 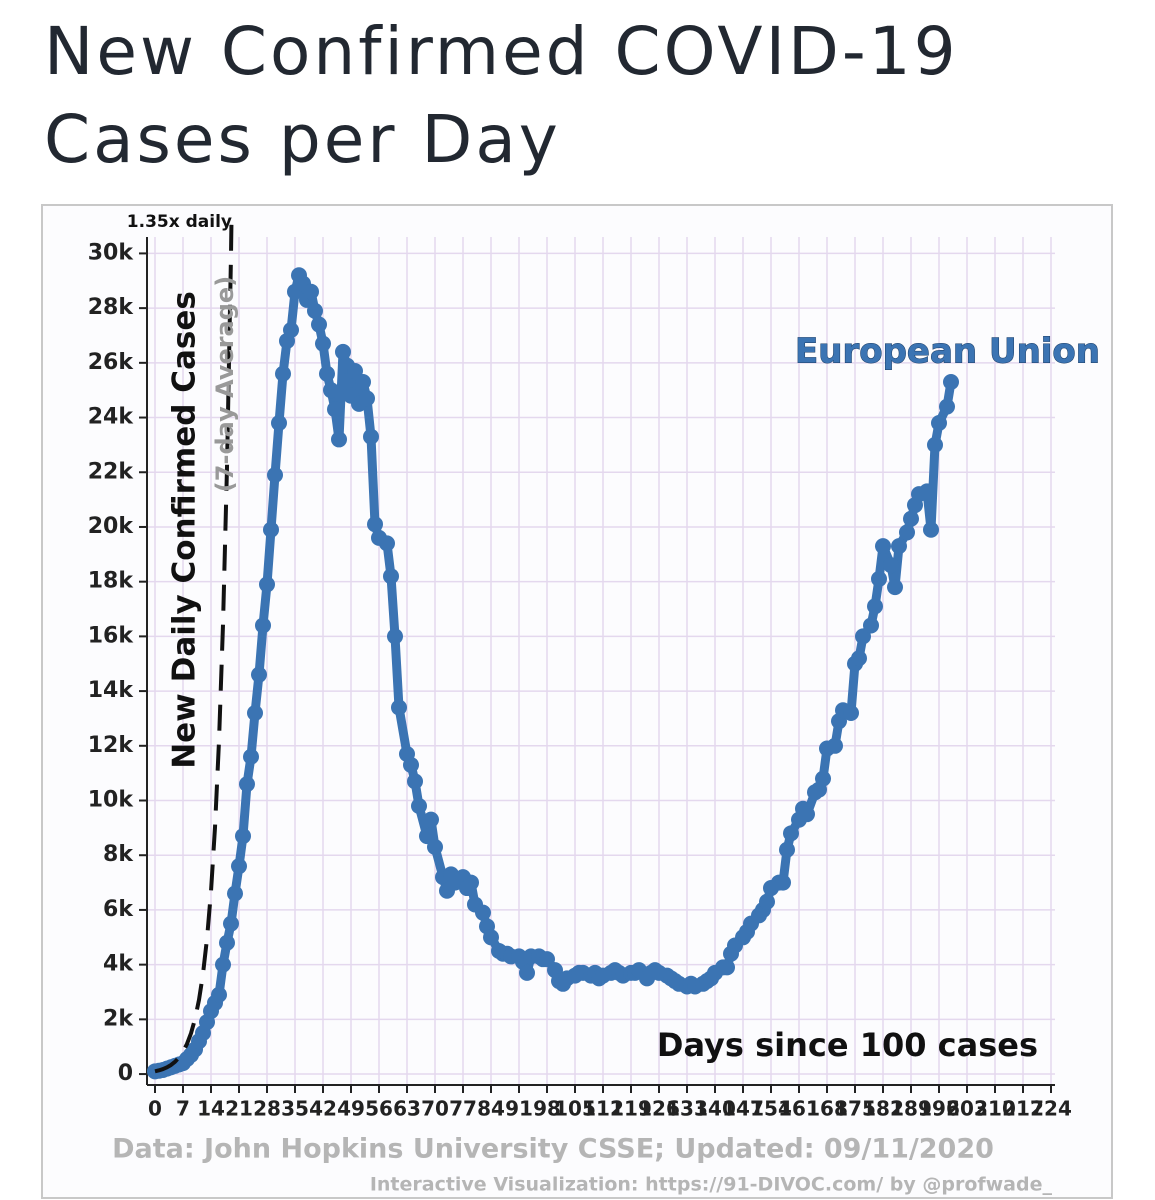 I want to click on x-tick-label: 147, so click(x=743, y=1109).